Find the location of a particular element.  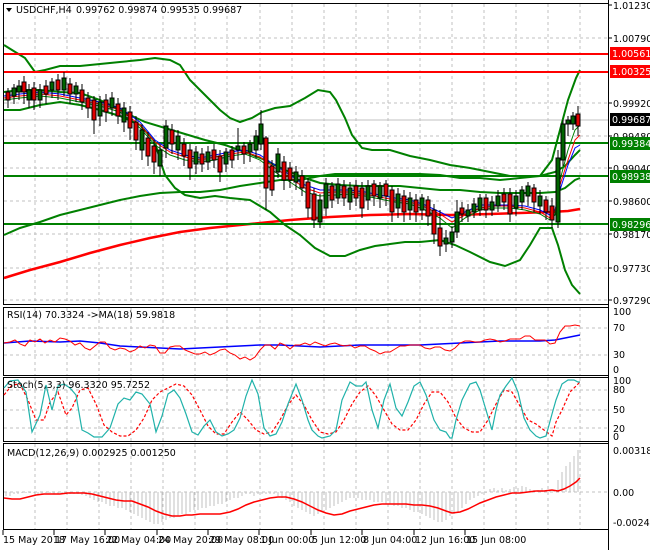

price-tick: 0.98170 is located at coordinates (631, 235).